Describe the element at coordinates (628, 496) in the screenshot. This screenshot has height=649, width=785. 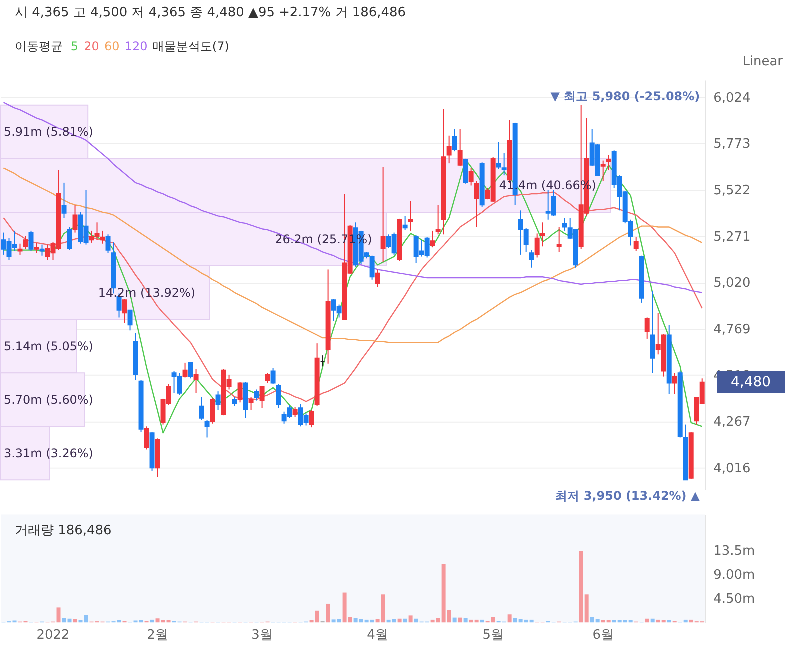
I see `annotation: 최저 3,950 (13.42%) ▲` at that location.